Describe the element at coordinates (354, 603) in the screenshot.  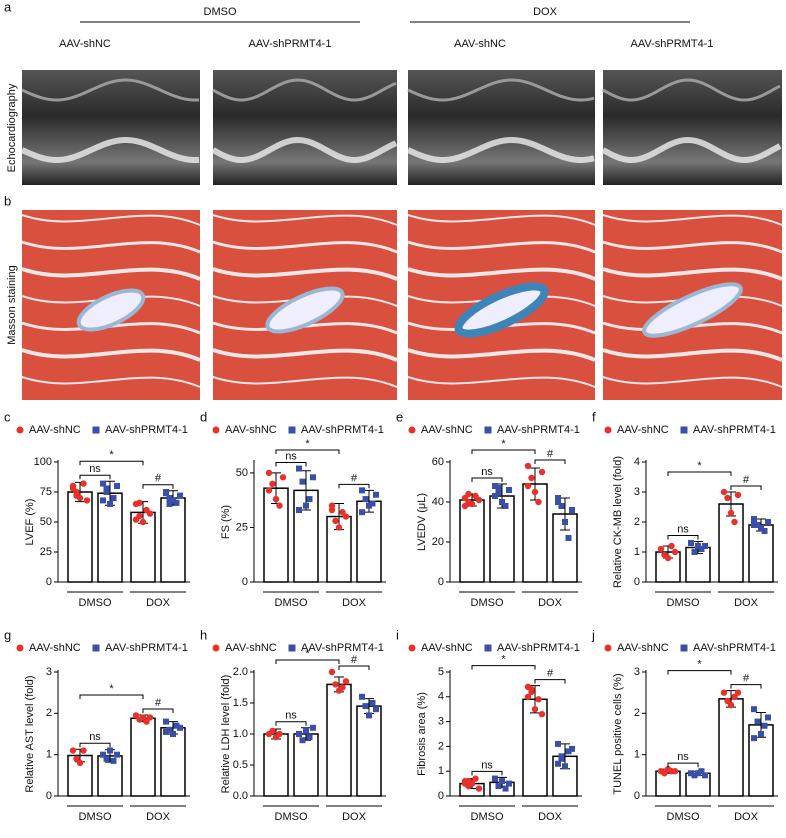
I see `x-tick-label: DOX` at that location.